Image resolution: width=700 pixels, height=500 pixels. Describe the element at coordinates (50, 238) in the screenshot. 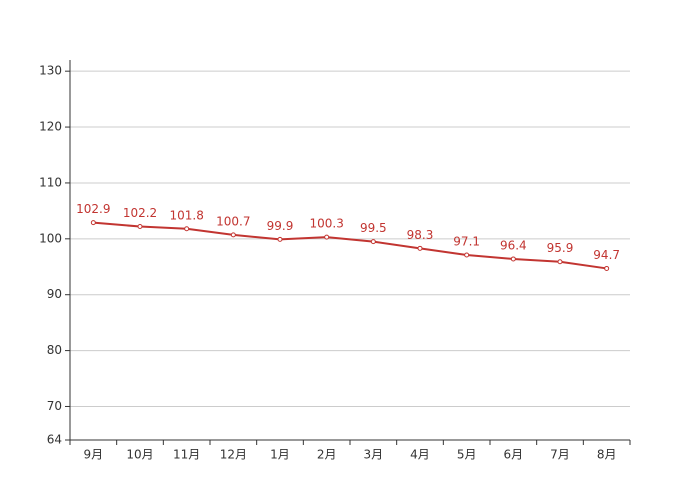

I see `y-tick-label: 100` at that location.